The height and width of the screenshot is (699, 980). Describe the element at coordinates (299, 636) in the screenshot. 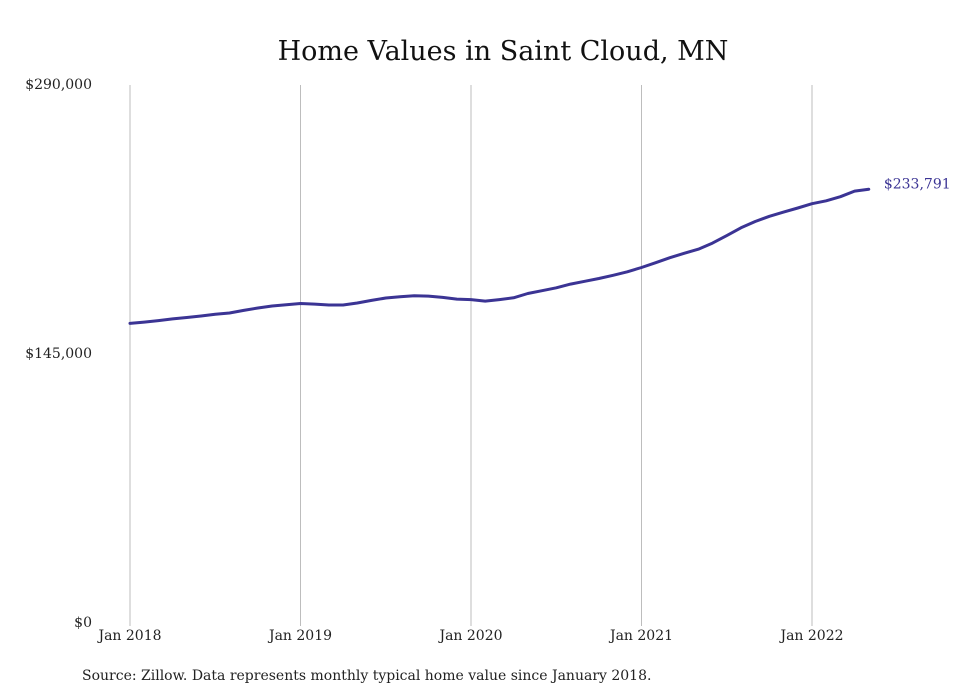

I see `x-tick-label: Jan 2019` at that location.